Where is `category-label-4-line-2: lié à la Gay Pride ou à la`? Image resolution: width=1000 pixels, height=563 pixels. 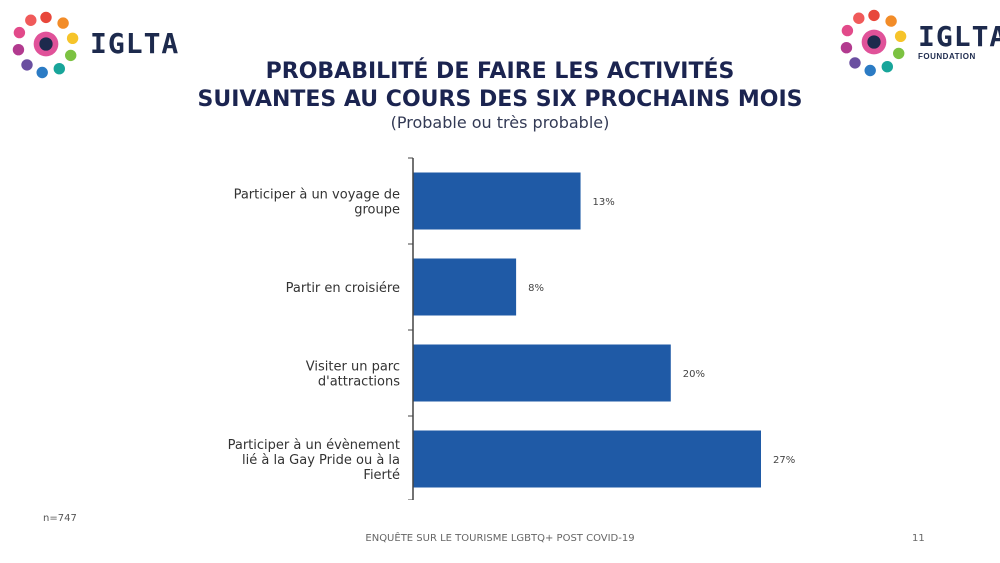 category-label-4-line-2: lié à la Gay Pride ou à la is located at coordinates (321, 460).